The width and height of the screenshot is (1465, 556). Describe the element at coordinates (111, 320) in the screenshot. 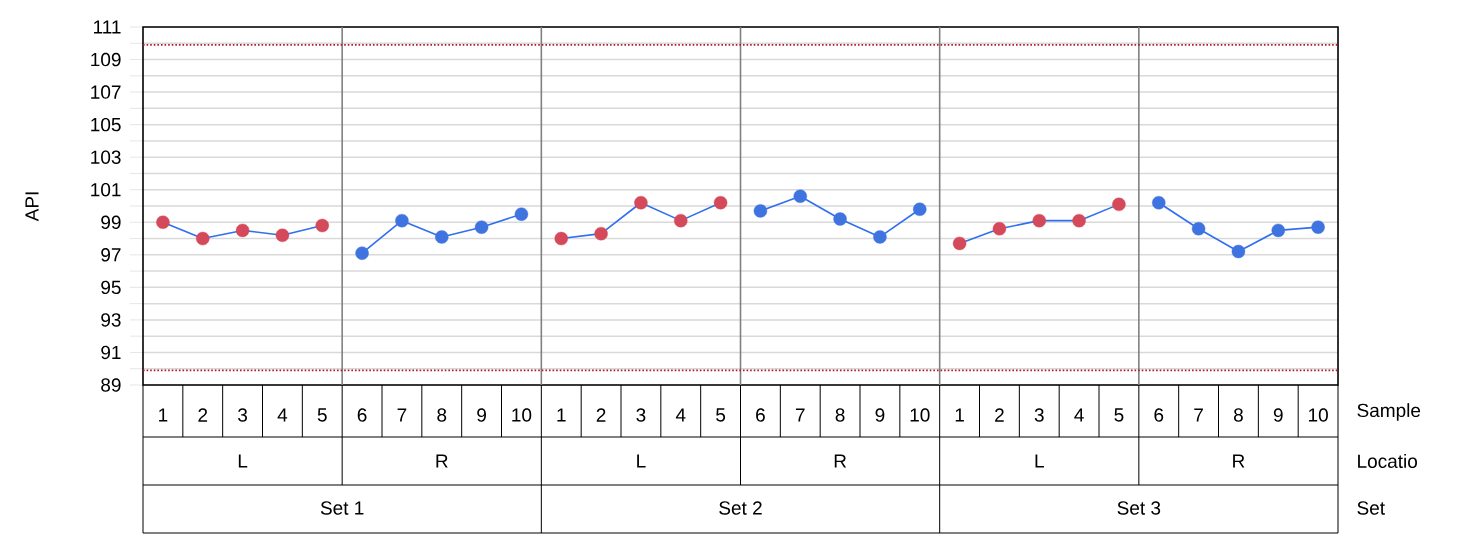

I see `y-tick-label: 93` at that location.